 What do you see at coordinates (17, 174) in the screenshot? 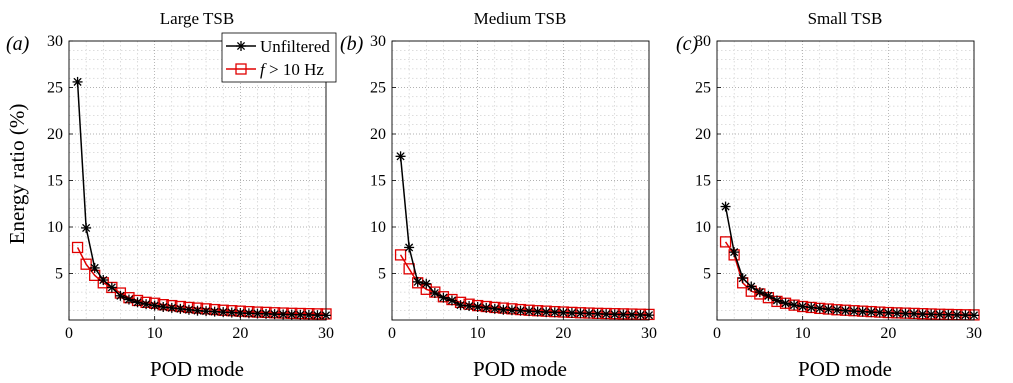
I see `y-axis-label: Energy ratio (%)` at bounding box center [17, 174].